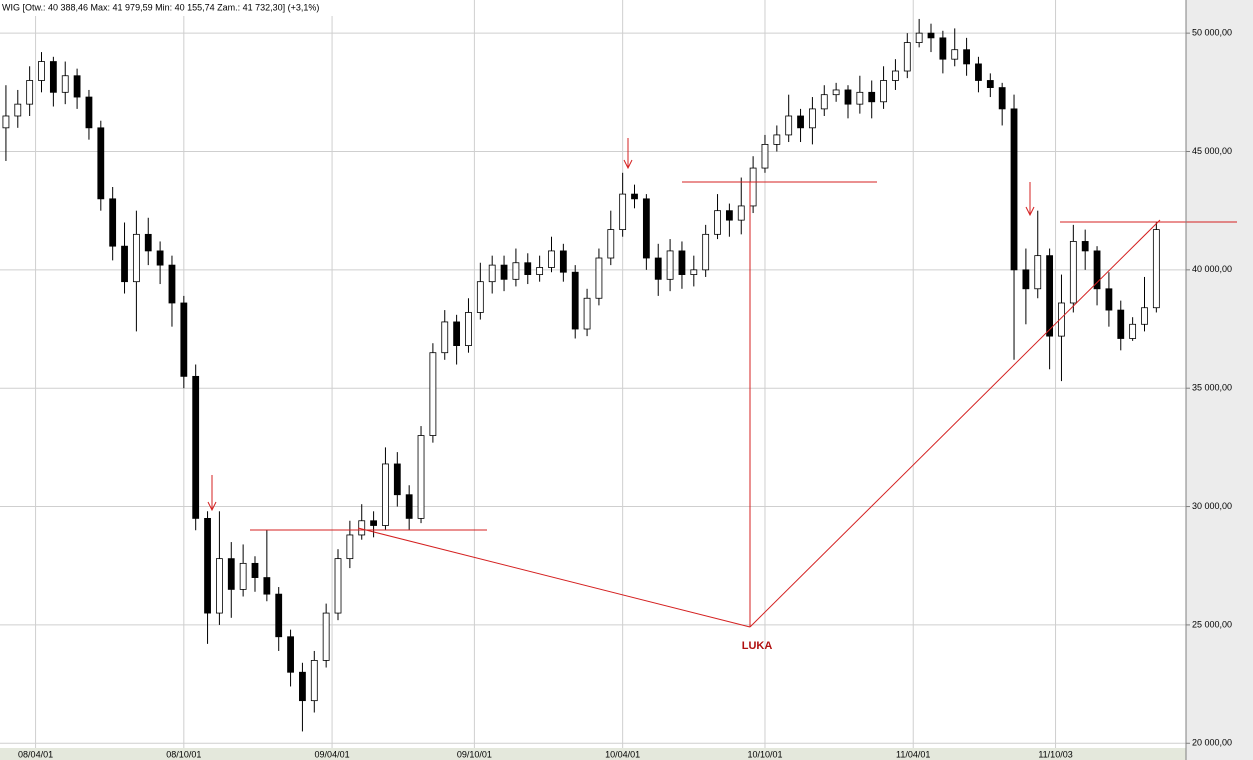  I want to click on x-tick-label: 08/04/01, so click(35, 754).